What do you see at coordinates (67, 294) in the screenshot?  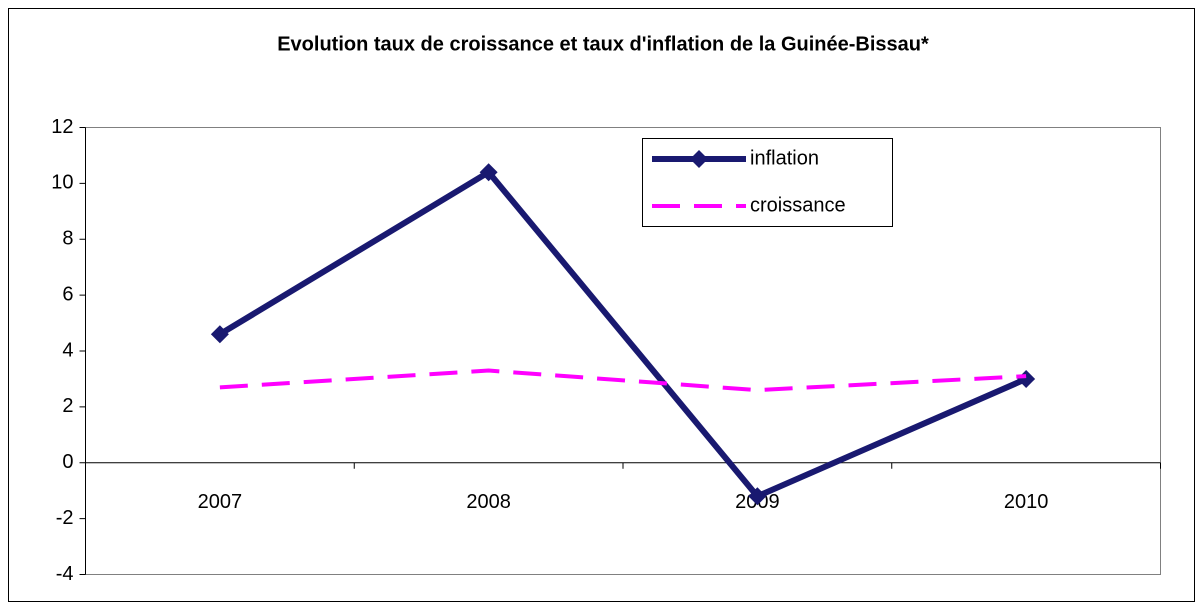 I see `y-tick-label: 6` at bounding box center [67, 294].